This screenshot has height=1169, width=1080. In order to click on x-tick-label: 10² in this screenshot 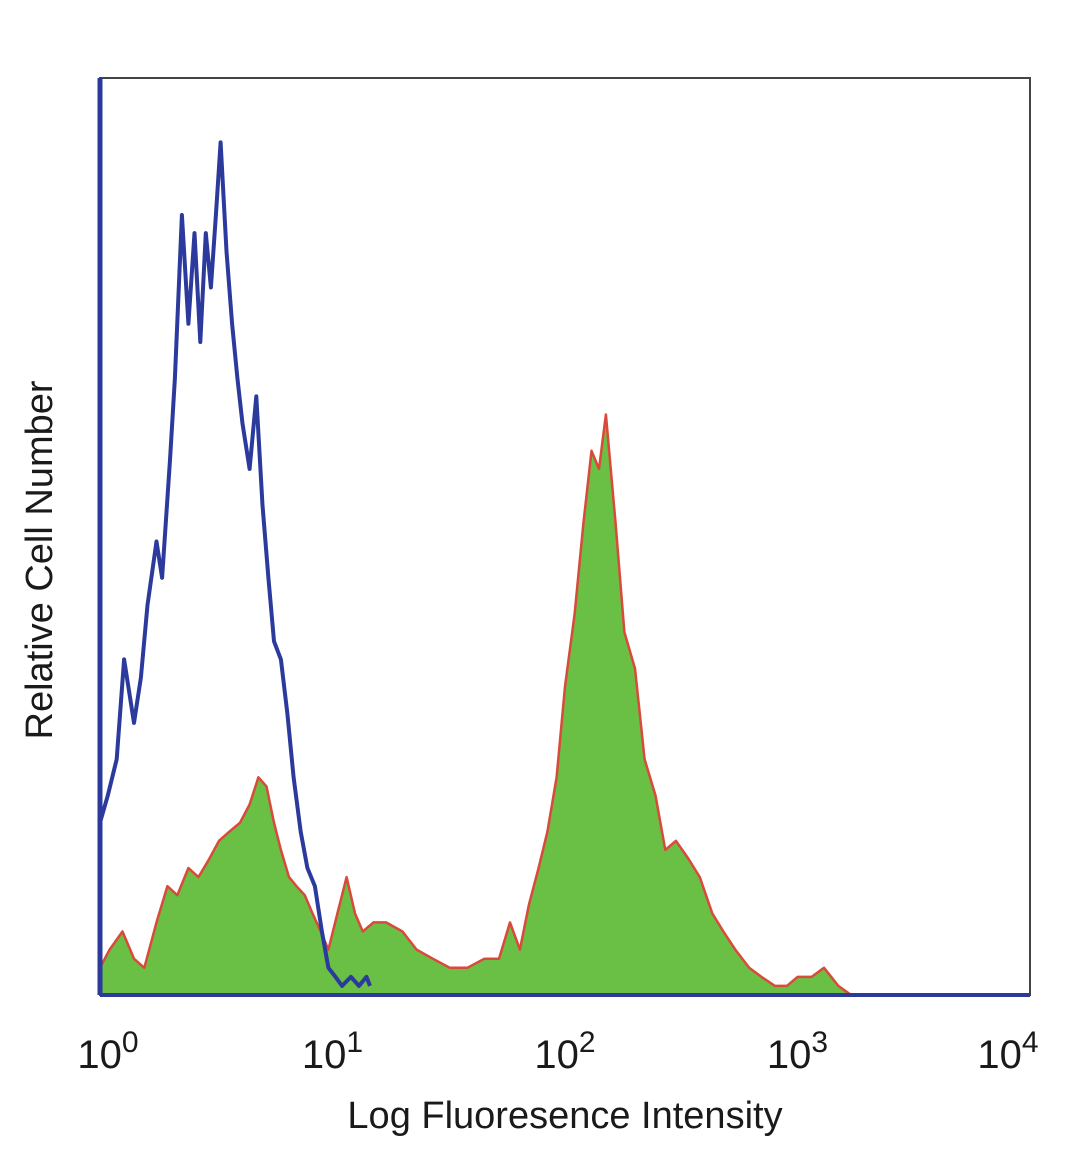, I will do `click(564, 1051)`.